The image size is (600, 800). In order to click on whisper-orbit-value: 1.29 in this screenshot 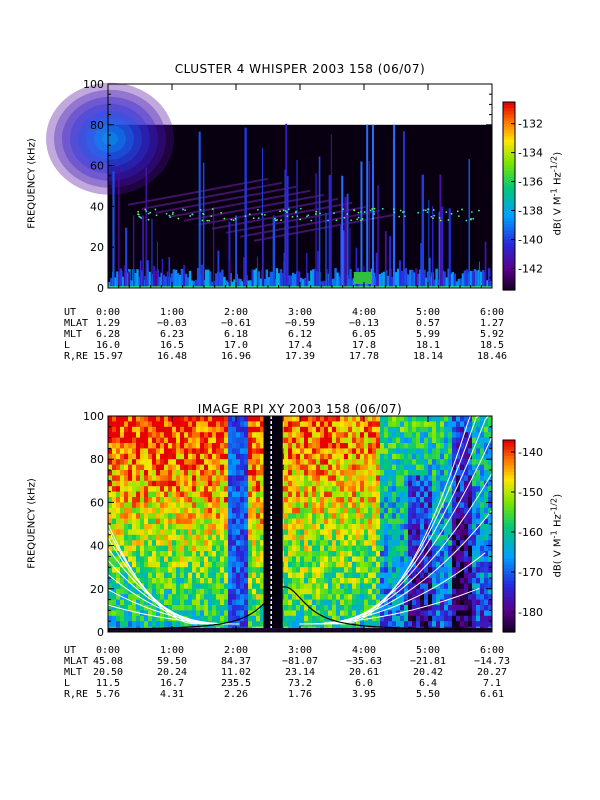, I will do `click(108, 323)`.